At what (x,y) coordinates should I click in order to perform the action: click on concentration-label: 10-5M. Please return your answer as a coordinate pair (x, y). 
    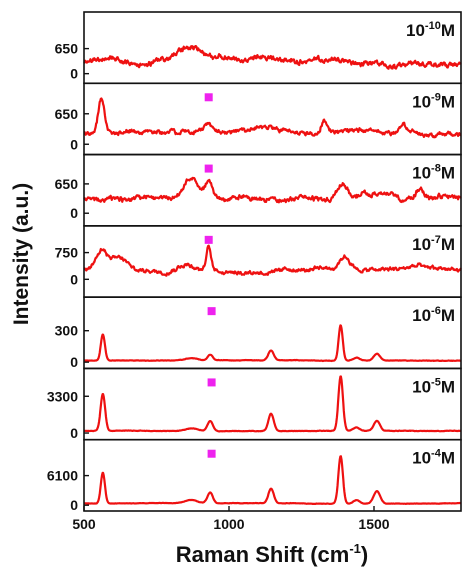
    Looking at the image, I should click on (433, 386).